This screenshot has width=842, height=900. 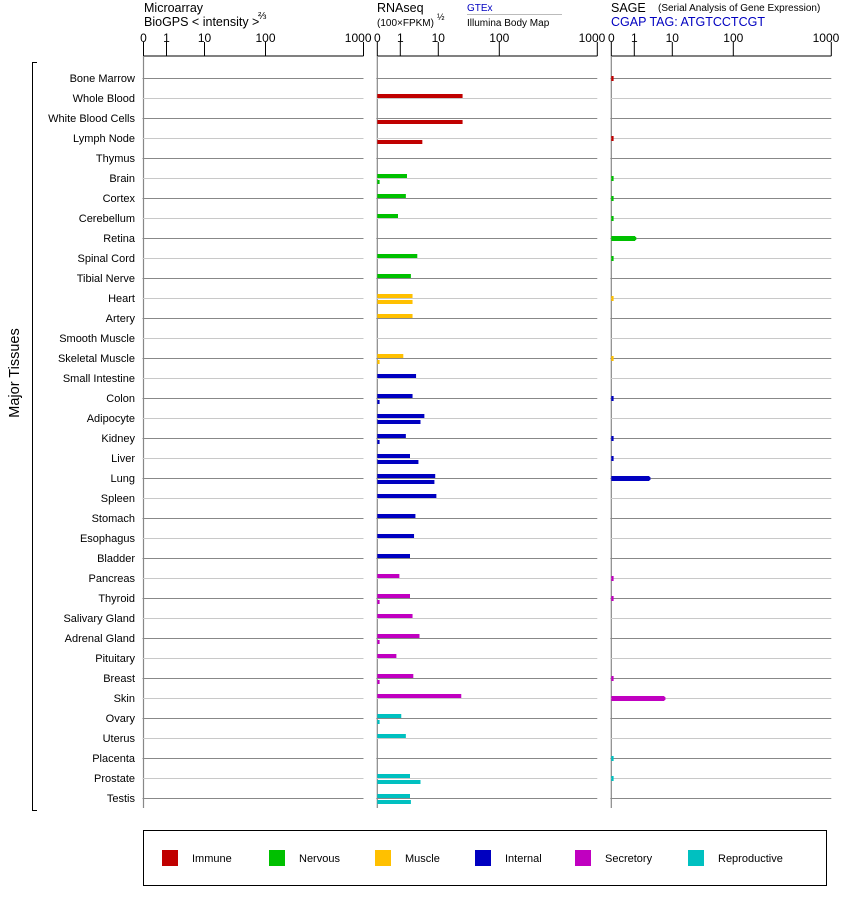 What do you see at coordinates (15, 372) in the screenshot?
I see `tissue-group-label: Major Tissues` at bounding box center [15, 372].